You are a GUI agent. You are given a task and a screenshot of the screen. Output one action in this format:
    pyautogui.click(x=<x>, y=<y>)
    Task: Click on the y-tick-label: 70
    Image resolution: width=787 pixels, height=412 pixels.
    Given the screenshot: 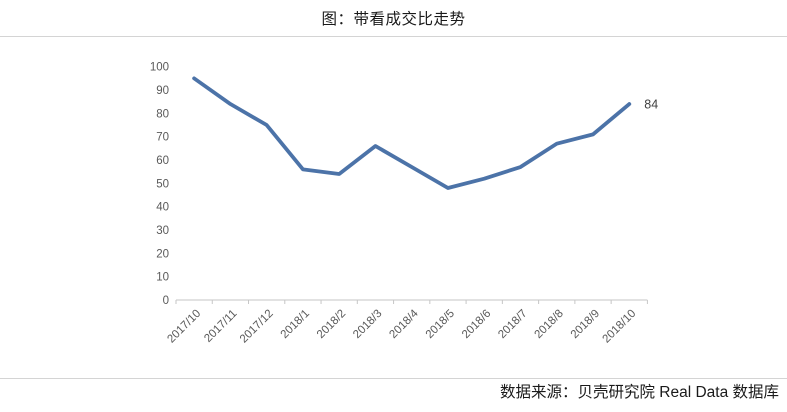 What is the action you would take?
    pyautogui.click(x=162, y=138)
    